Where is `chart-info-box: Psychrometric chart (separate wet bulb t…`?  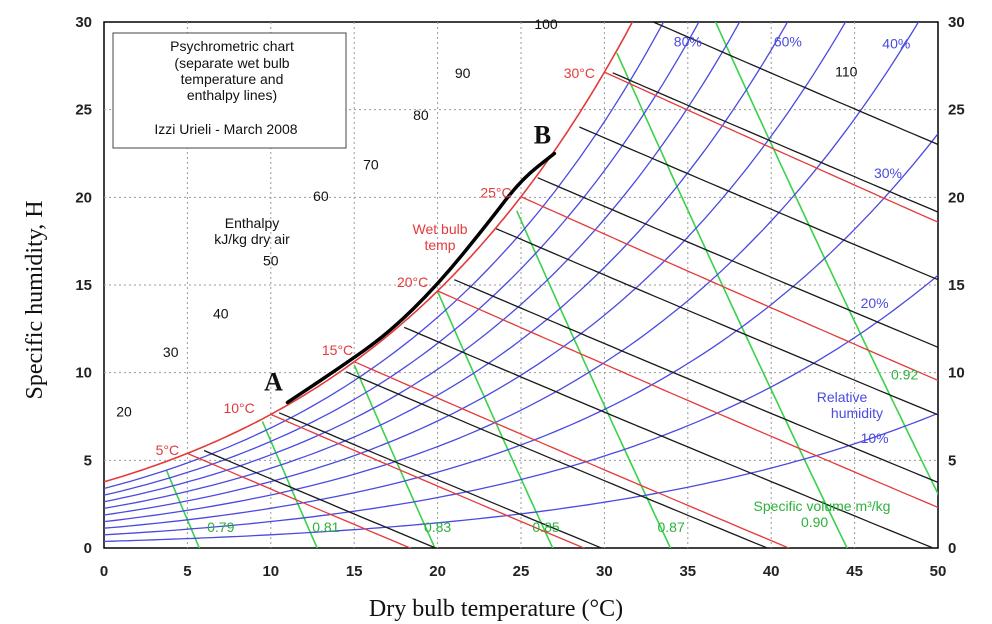
chart-info-box: Psychrometric chart (separate wet bulb t… is located at coordinates (229, 90).